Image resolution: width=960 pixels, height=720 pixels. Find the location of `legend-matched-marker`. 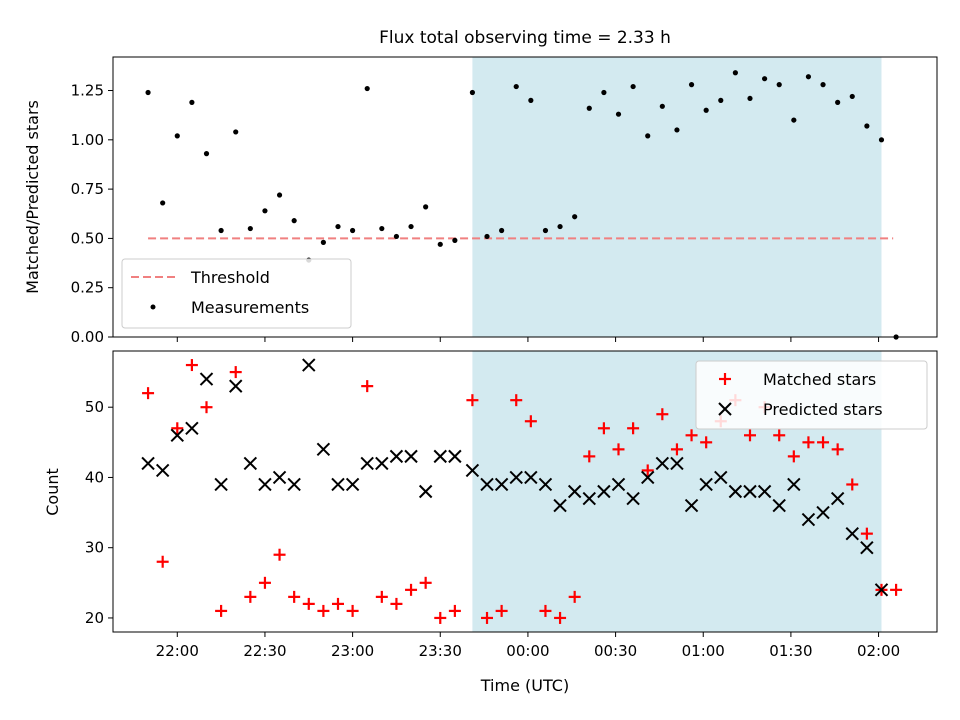

legend-matched-marker is located at coordinates (725, 379).